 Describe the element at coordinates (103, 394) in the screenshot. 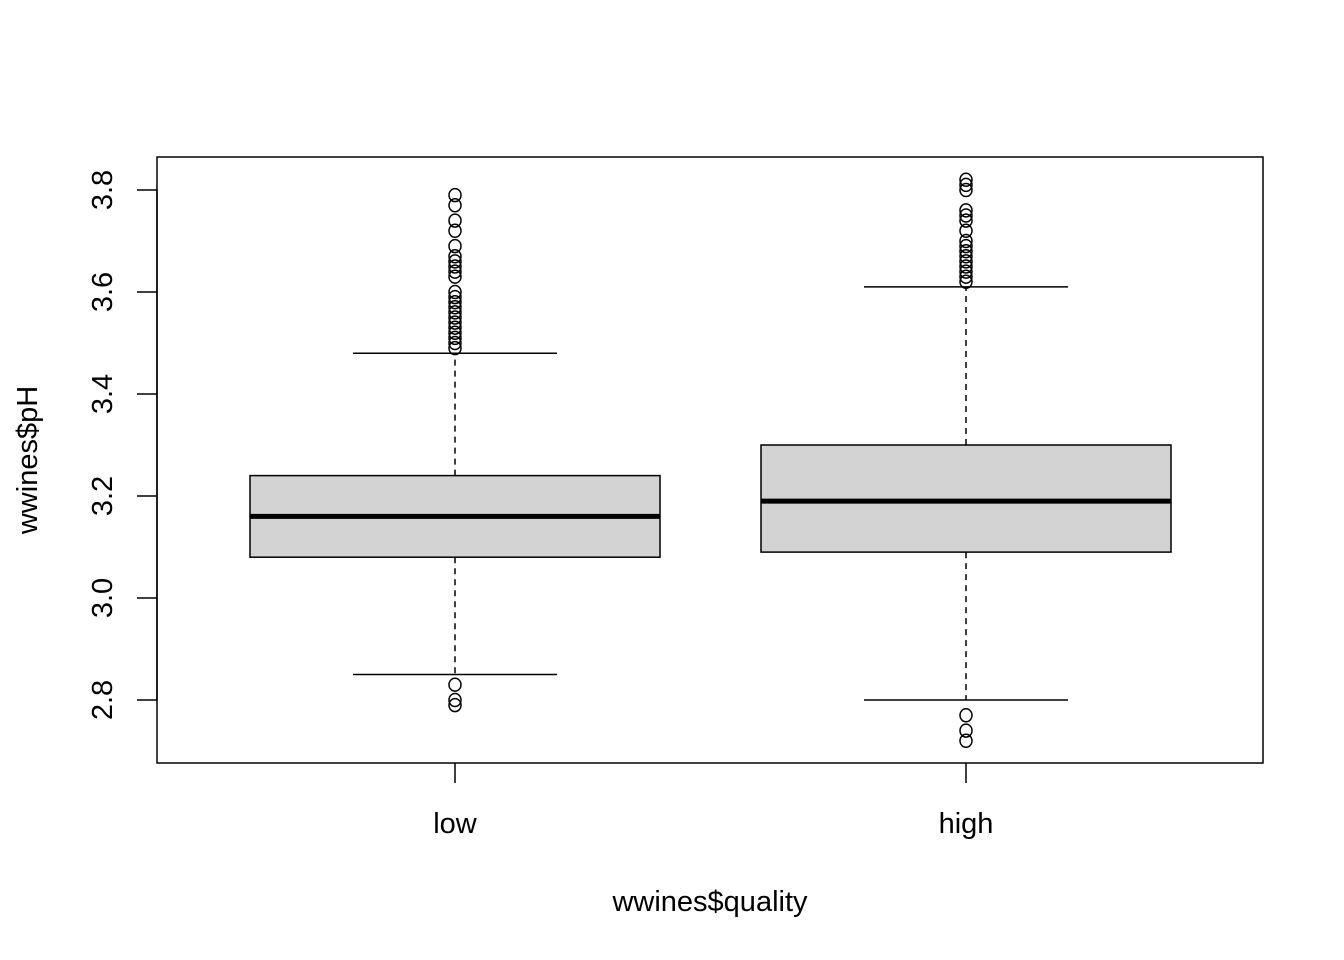

I see `y-tick-label: 3.4` at that location.